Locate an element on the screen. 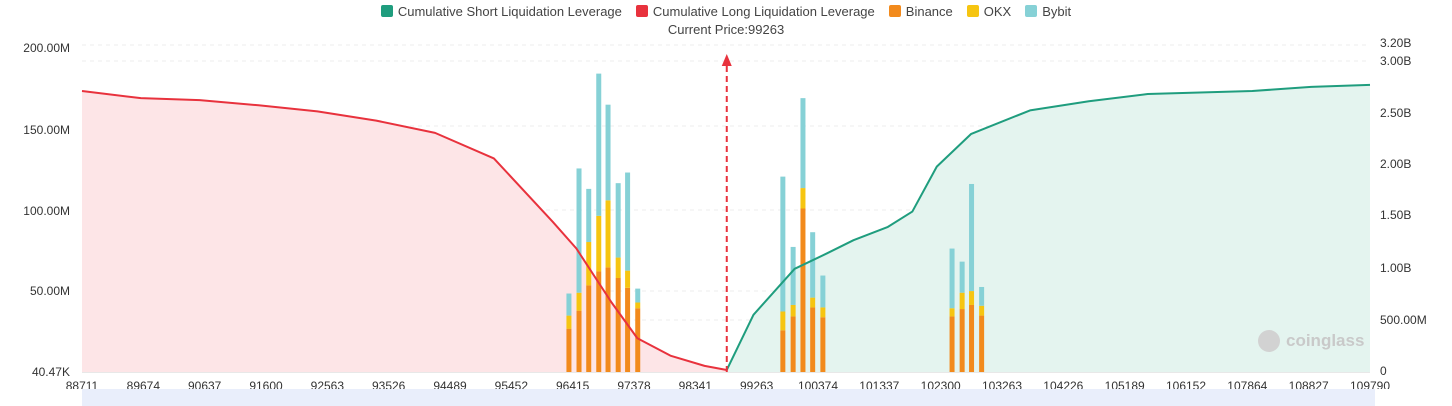 Image resolution: width=1452 pixels, height=406 pixels. y-right-tick-label: 2.50B is located at coordinates (1395, 113).